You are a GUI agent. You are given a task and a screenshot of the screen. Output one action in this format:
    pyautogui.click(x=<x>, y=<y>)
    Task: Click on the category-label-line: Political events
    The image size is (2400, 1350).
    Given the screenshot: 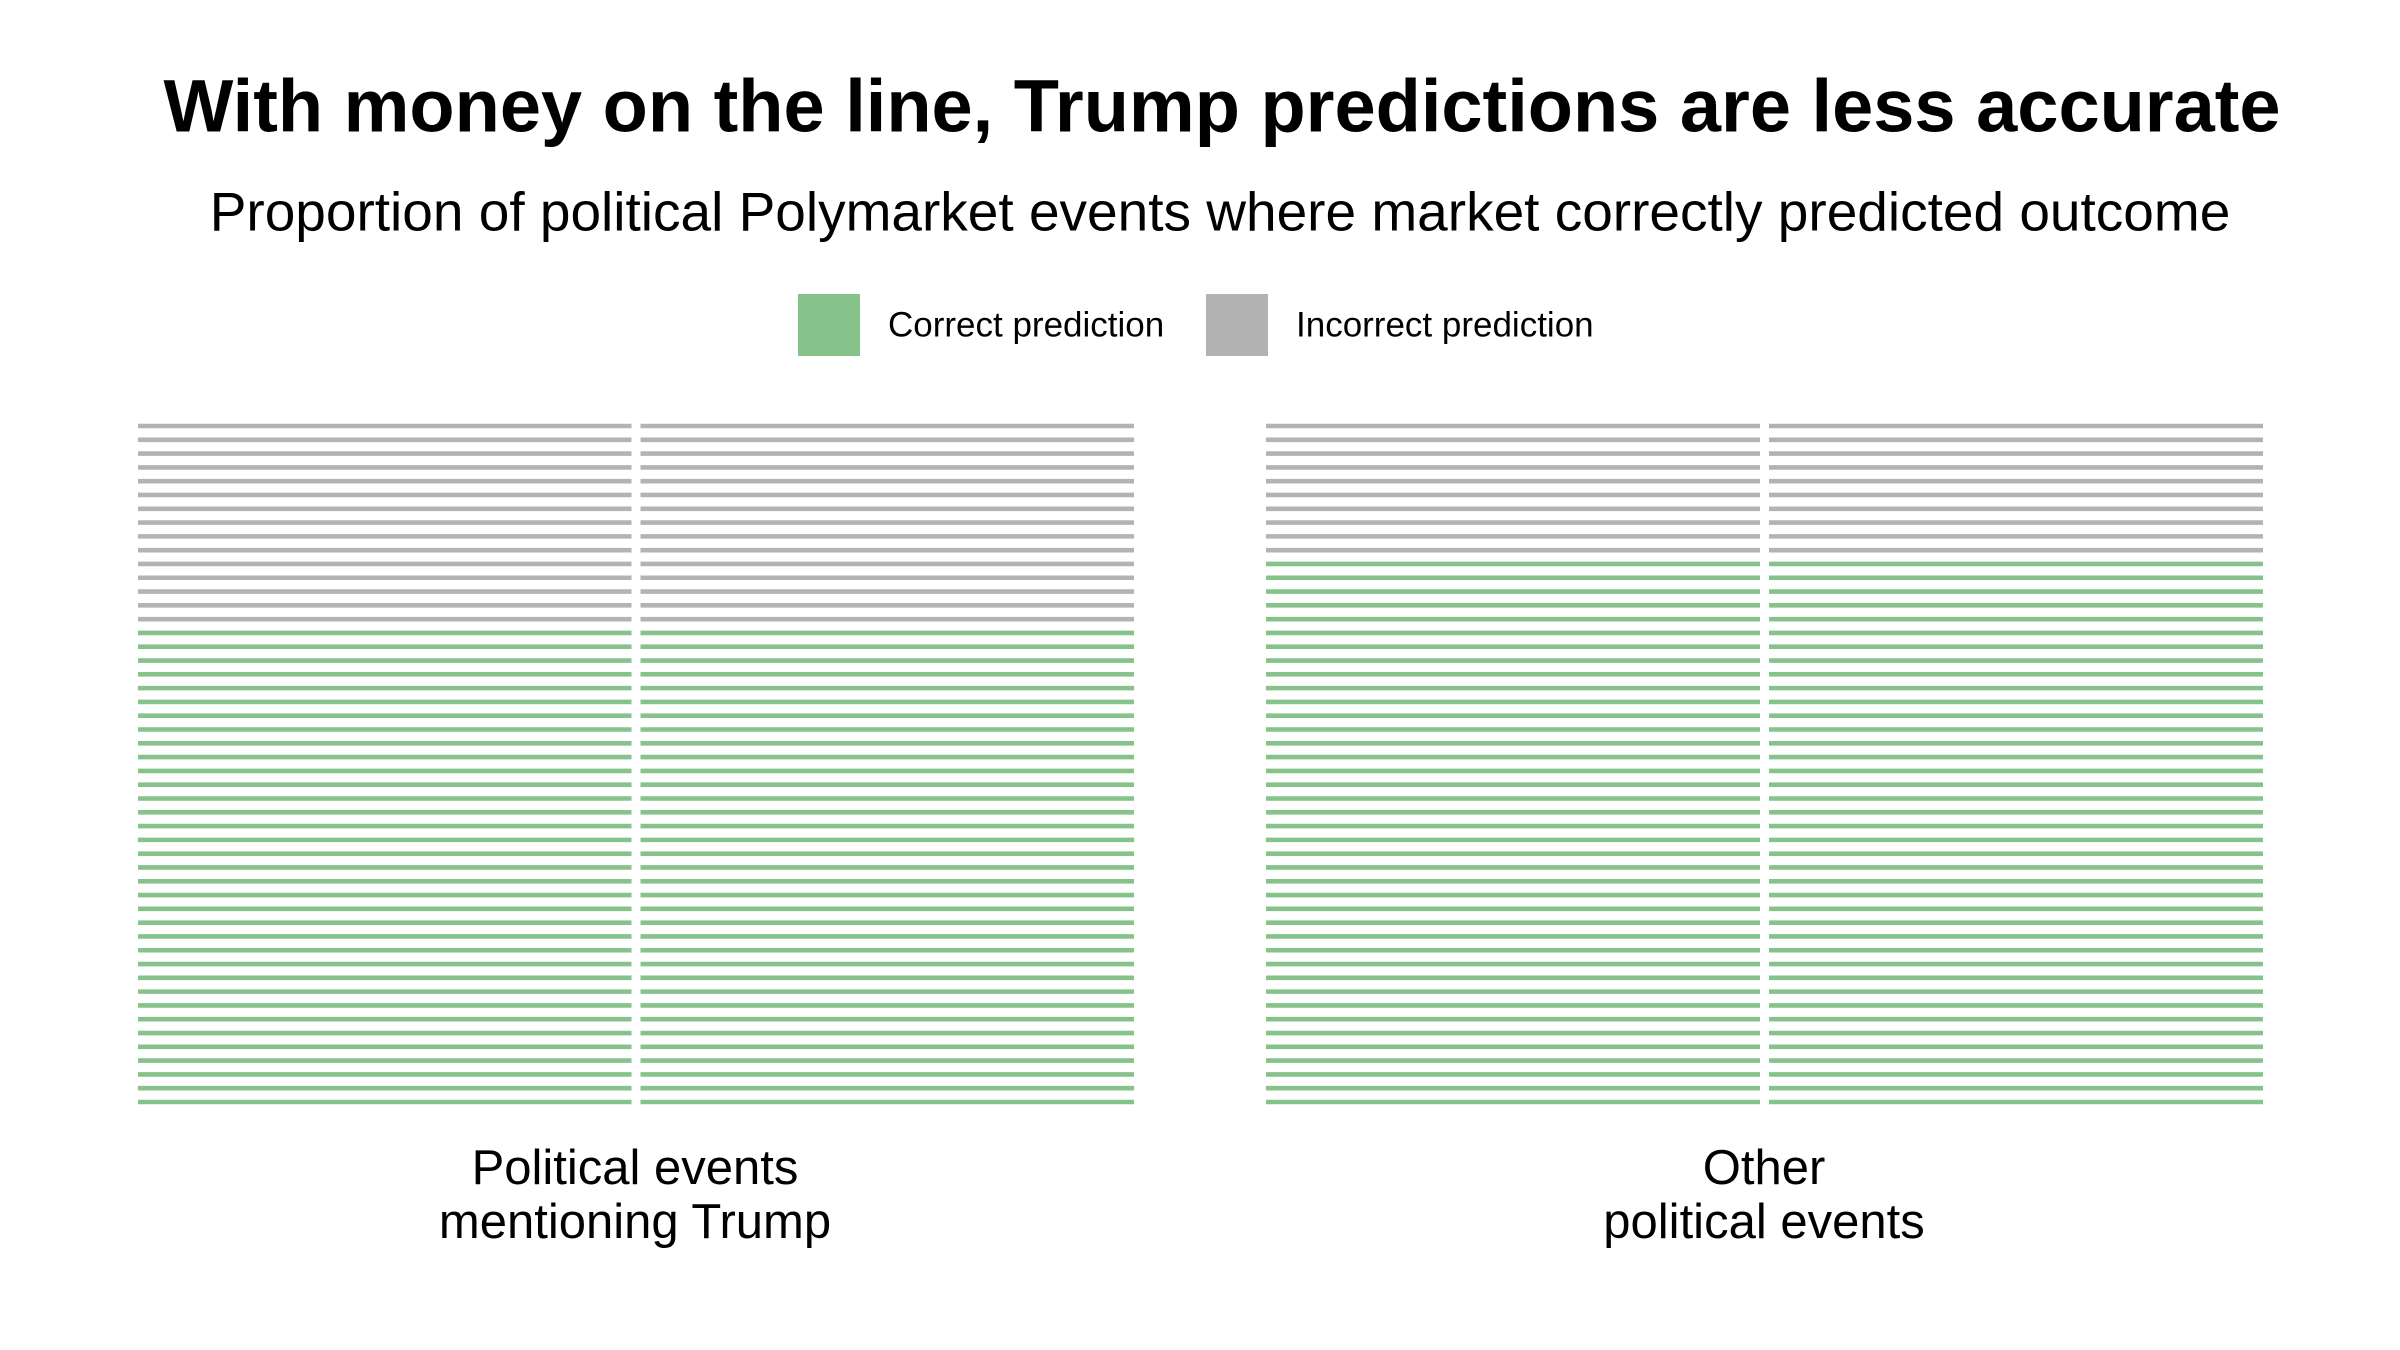 What is the action you would take?
    pyautogui.click(x=635, y=1168)
    